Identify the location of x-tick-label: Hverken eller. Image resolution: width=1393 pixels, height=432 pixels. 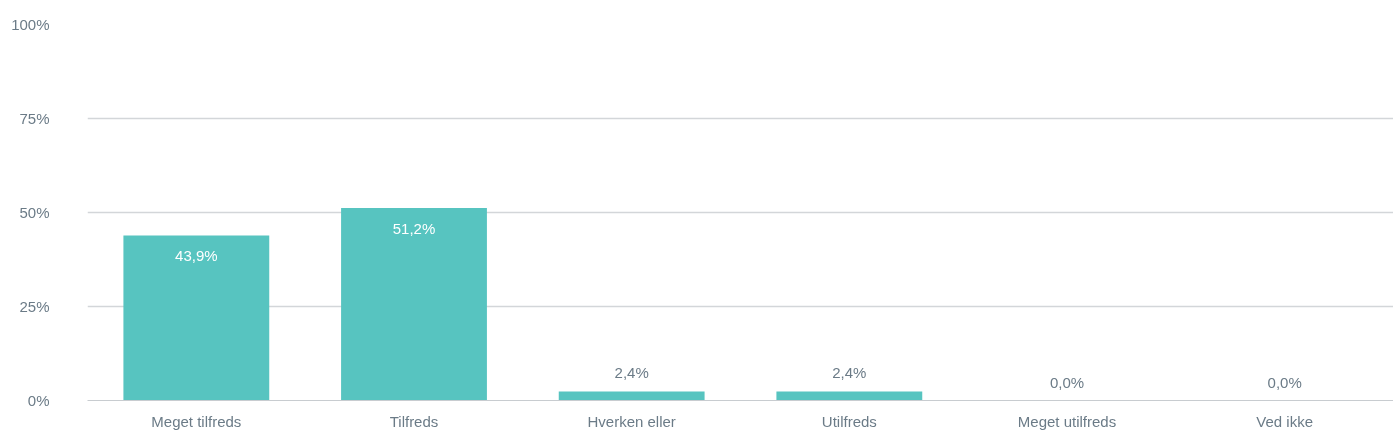
(631, 421).